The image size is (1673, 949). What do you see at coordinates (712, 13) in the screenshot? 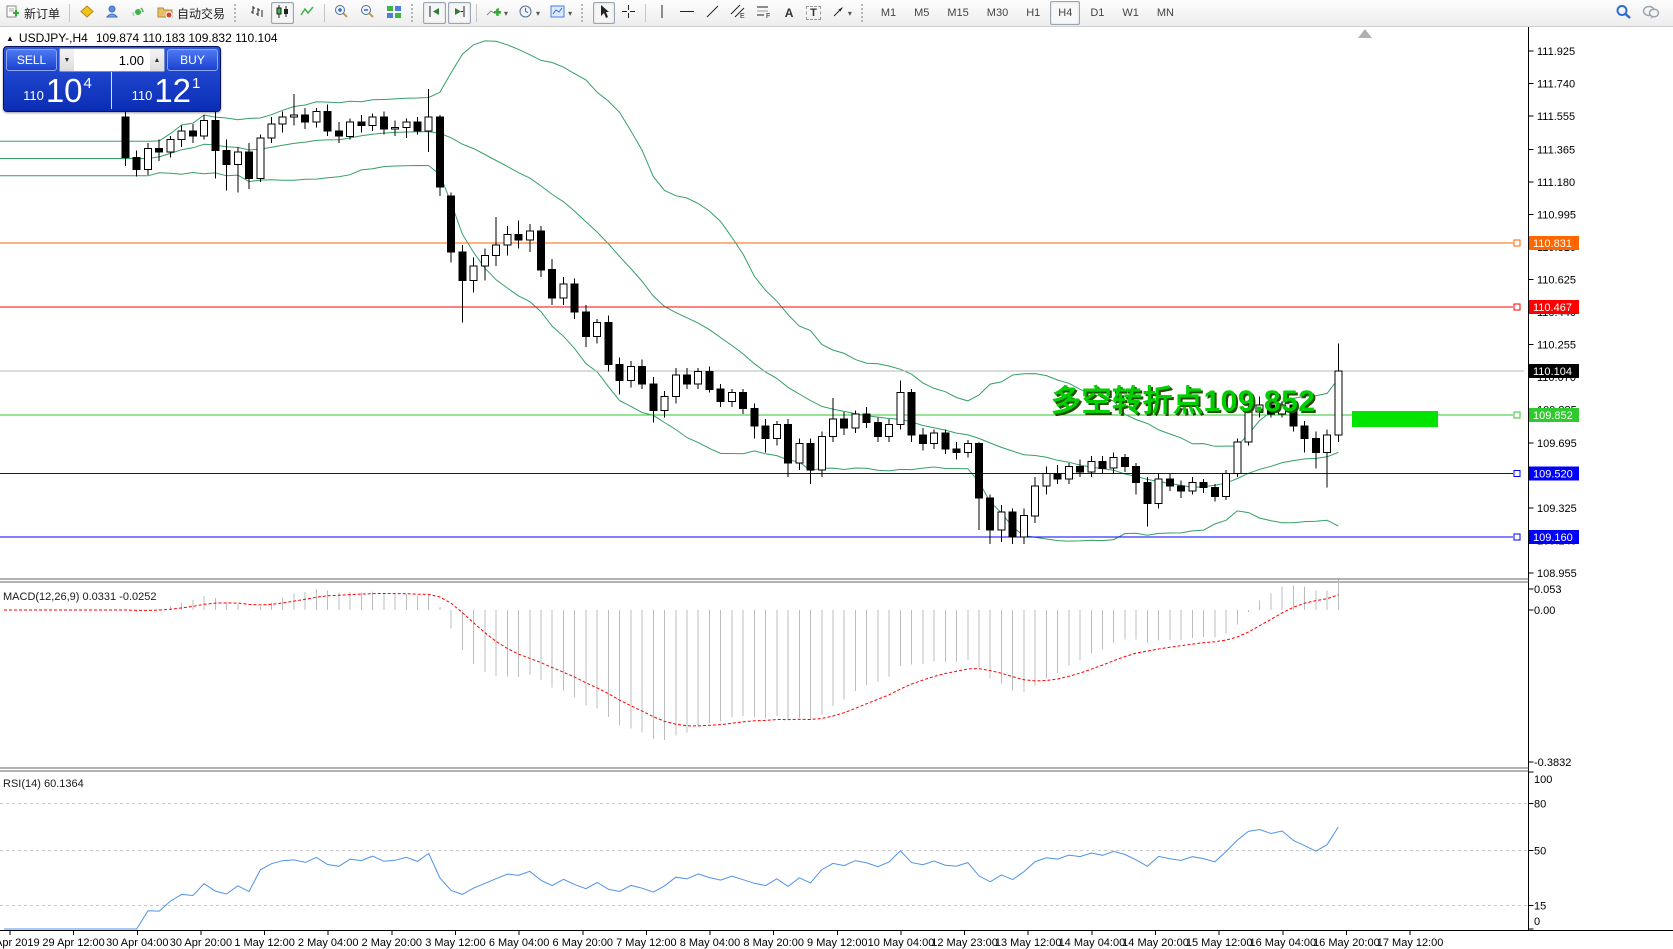
I see `trendline-button` at bounding box center [712, 13].